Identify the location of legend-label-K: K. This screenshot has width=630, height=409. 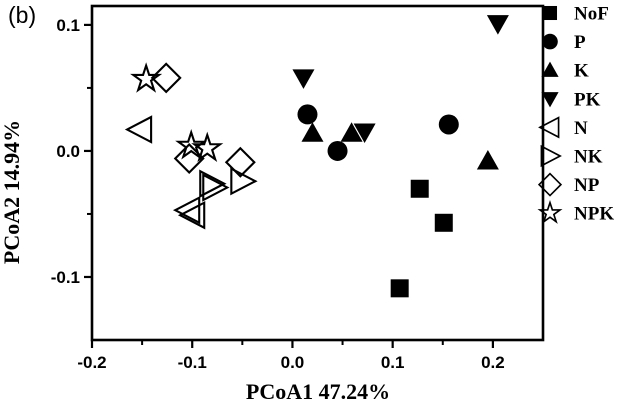
(581, 71).